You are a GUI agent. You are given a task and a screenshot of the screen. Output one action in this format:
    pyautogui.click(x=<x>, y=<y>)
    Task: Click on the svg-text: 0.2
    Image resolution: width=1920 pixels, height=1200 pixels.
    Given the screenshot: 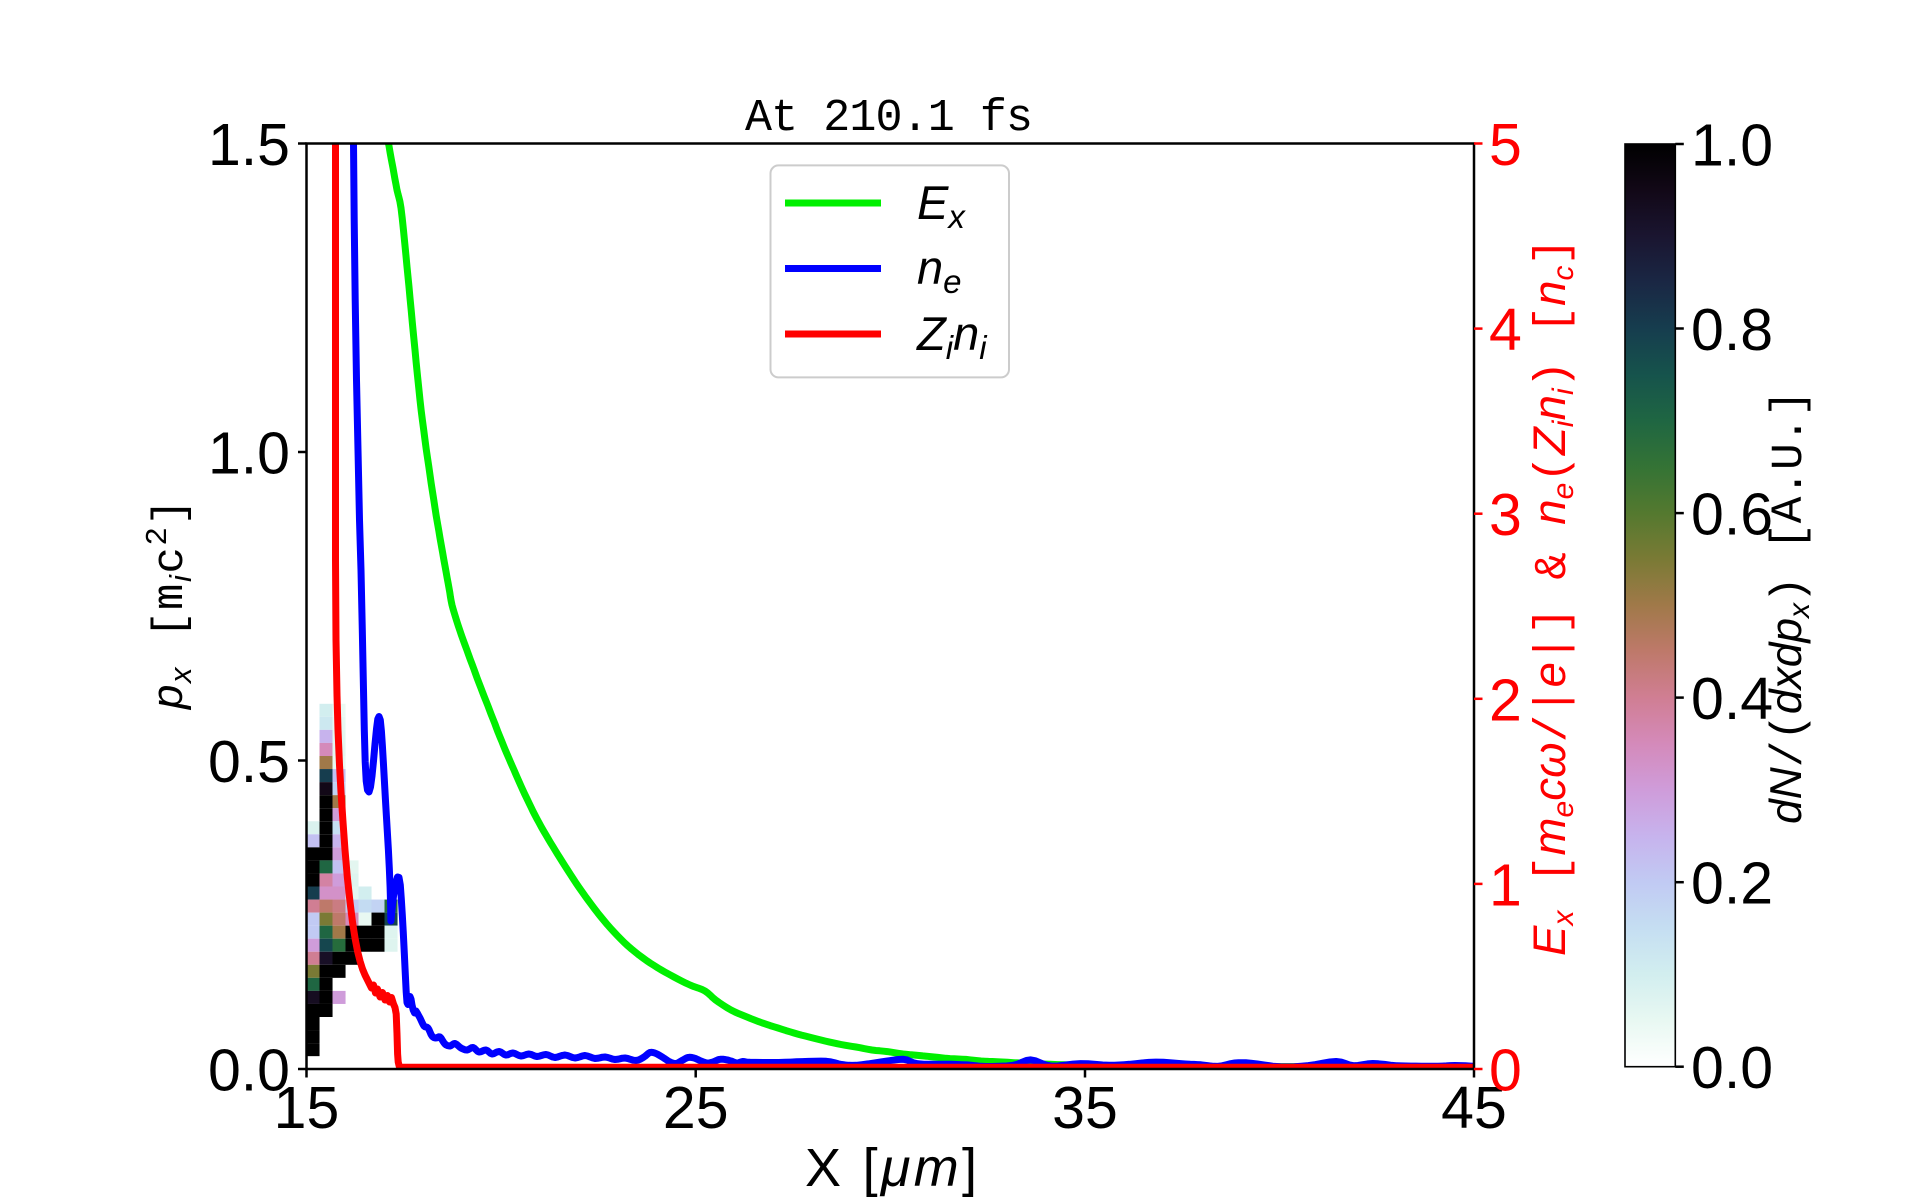 What is the action you would take?
    pyautogui.click(x=1732, y=884)
    